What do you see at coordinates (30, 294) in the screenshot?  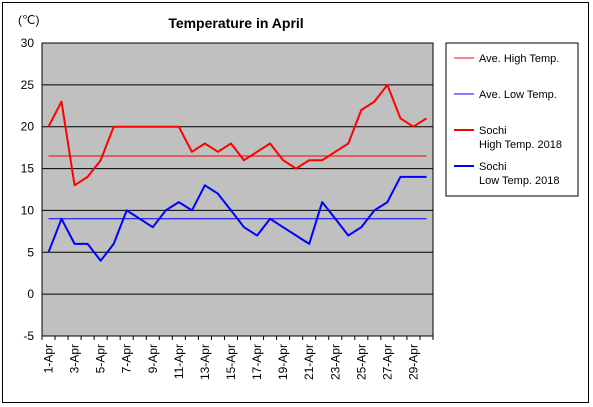 I see `y-tick-label: 0` at bounding box center [30, 294].